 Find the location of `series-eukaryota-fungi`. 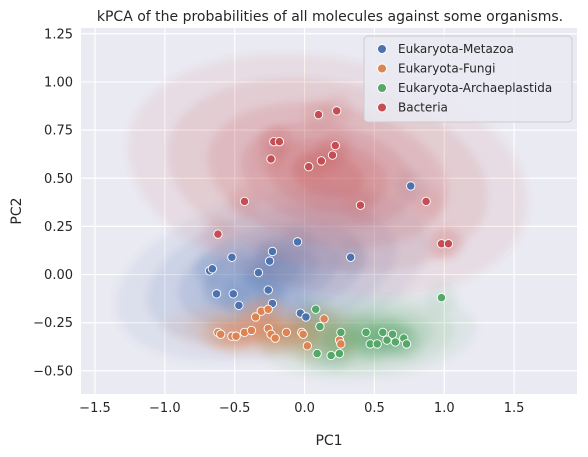

series-eukaryota-fungi is located at coordinates (279, 327).